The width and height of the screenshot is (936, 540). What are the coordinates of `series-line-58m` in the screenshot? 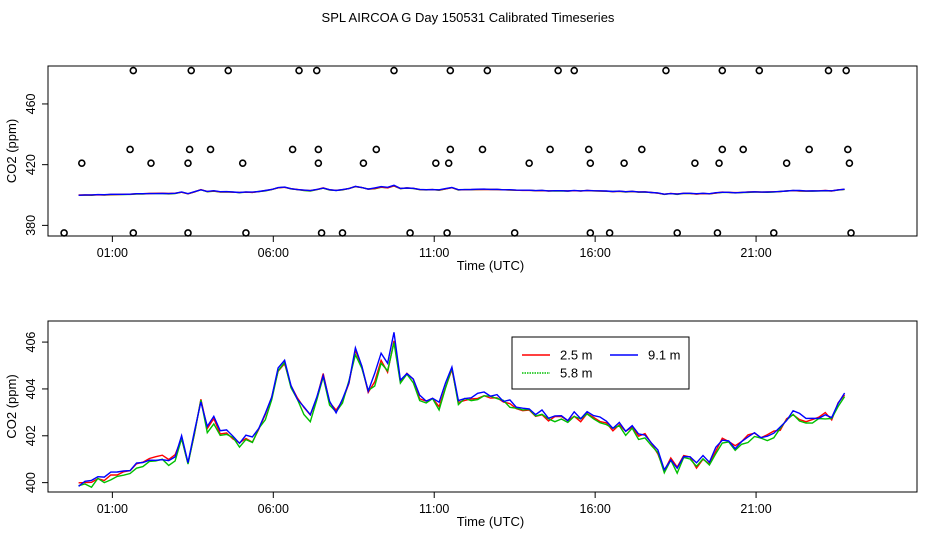 It's located at (461, 191).